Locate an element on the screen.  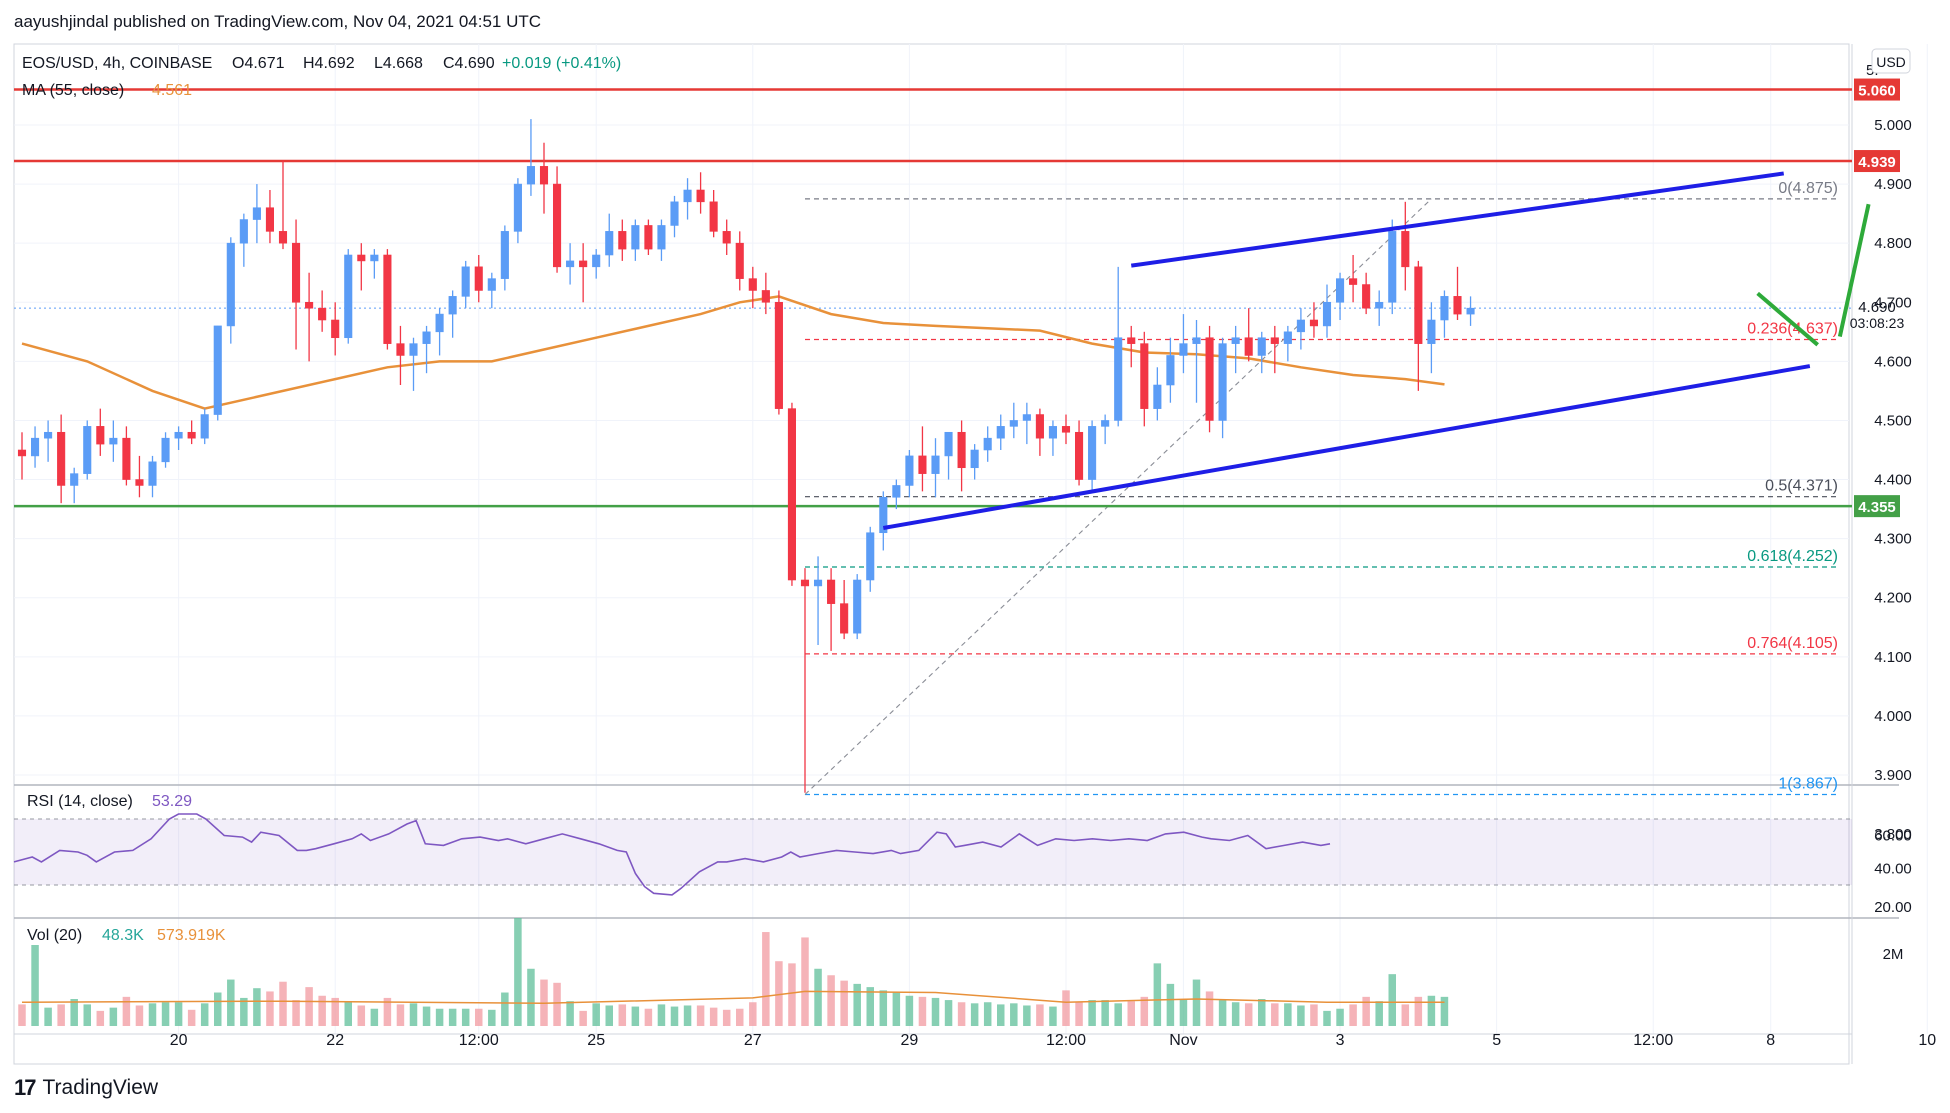
tradingview-logo: 17 TradingView is located at coordinates (86, 1088).